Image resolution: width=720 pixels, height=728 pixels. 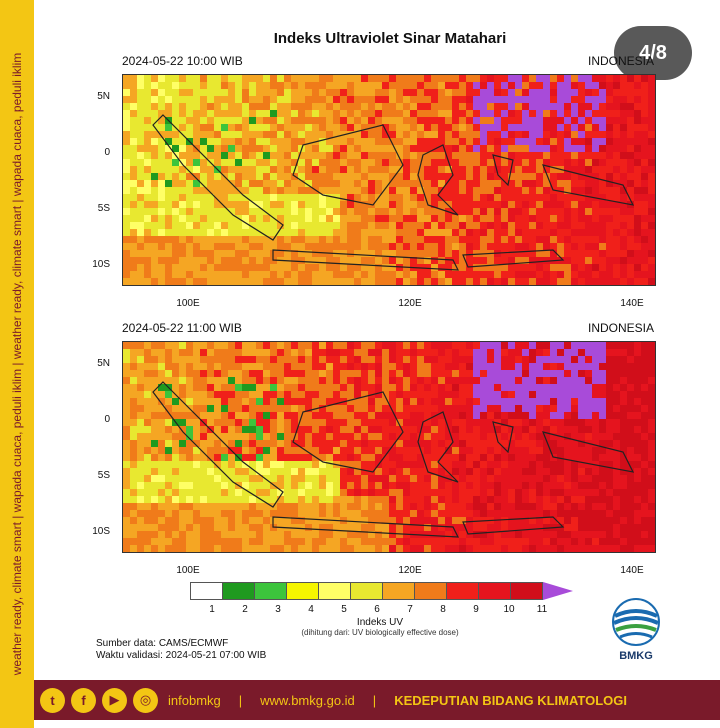 I want to click on legend-tick-label: 3, so click(x=278, y=609).